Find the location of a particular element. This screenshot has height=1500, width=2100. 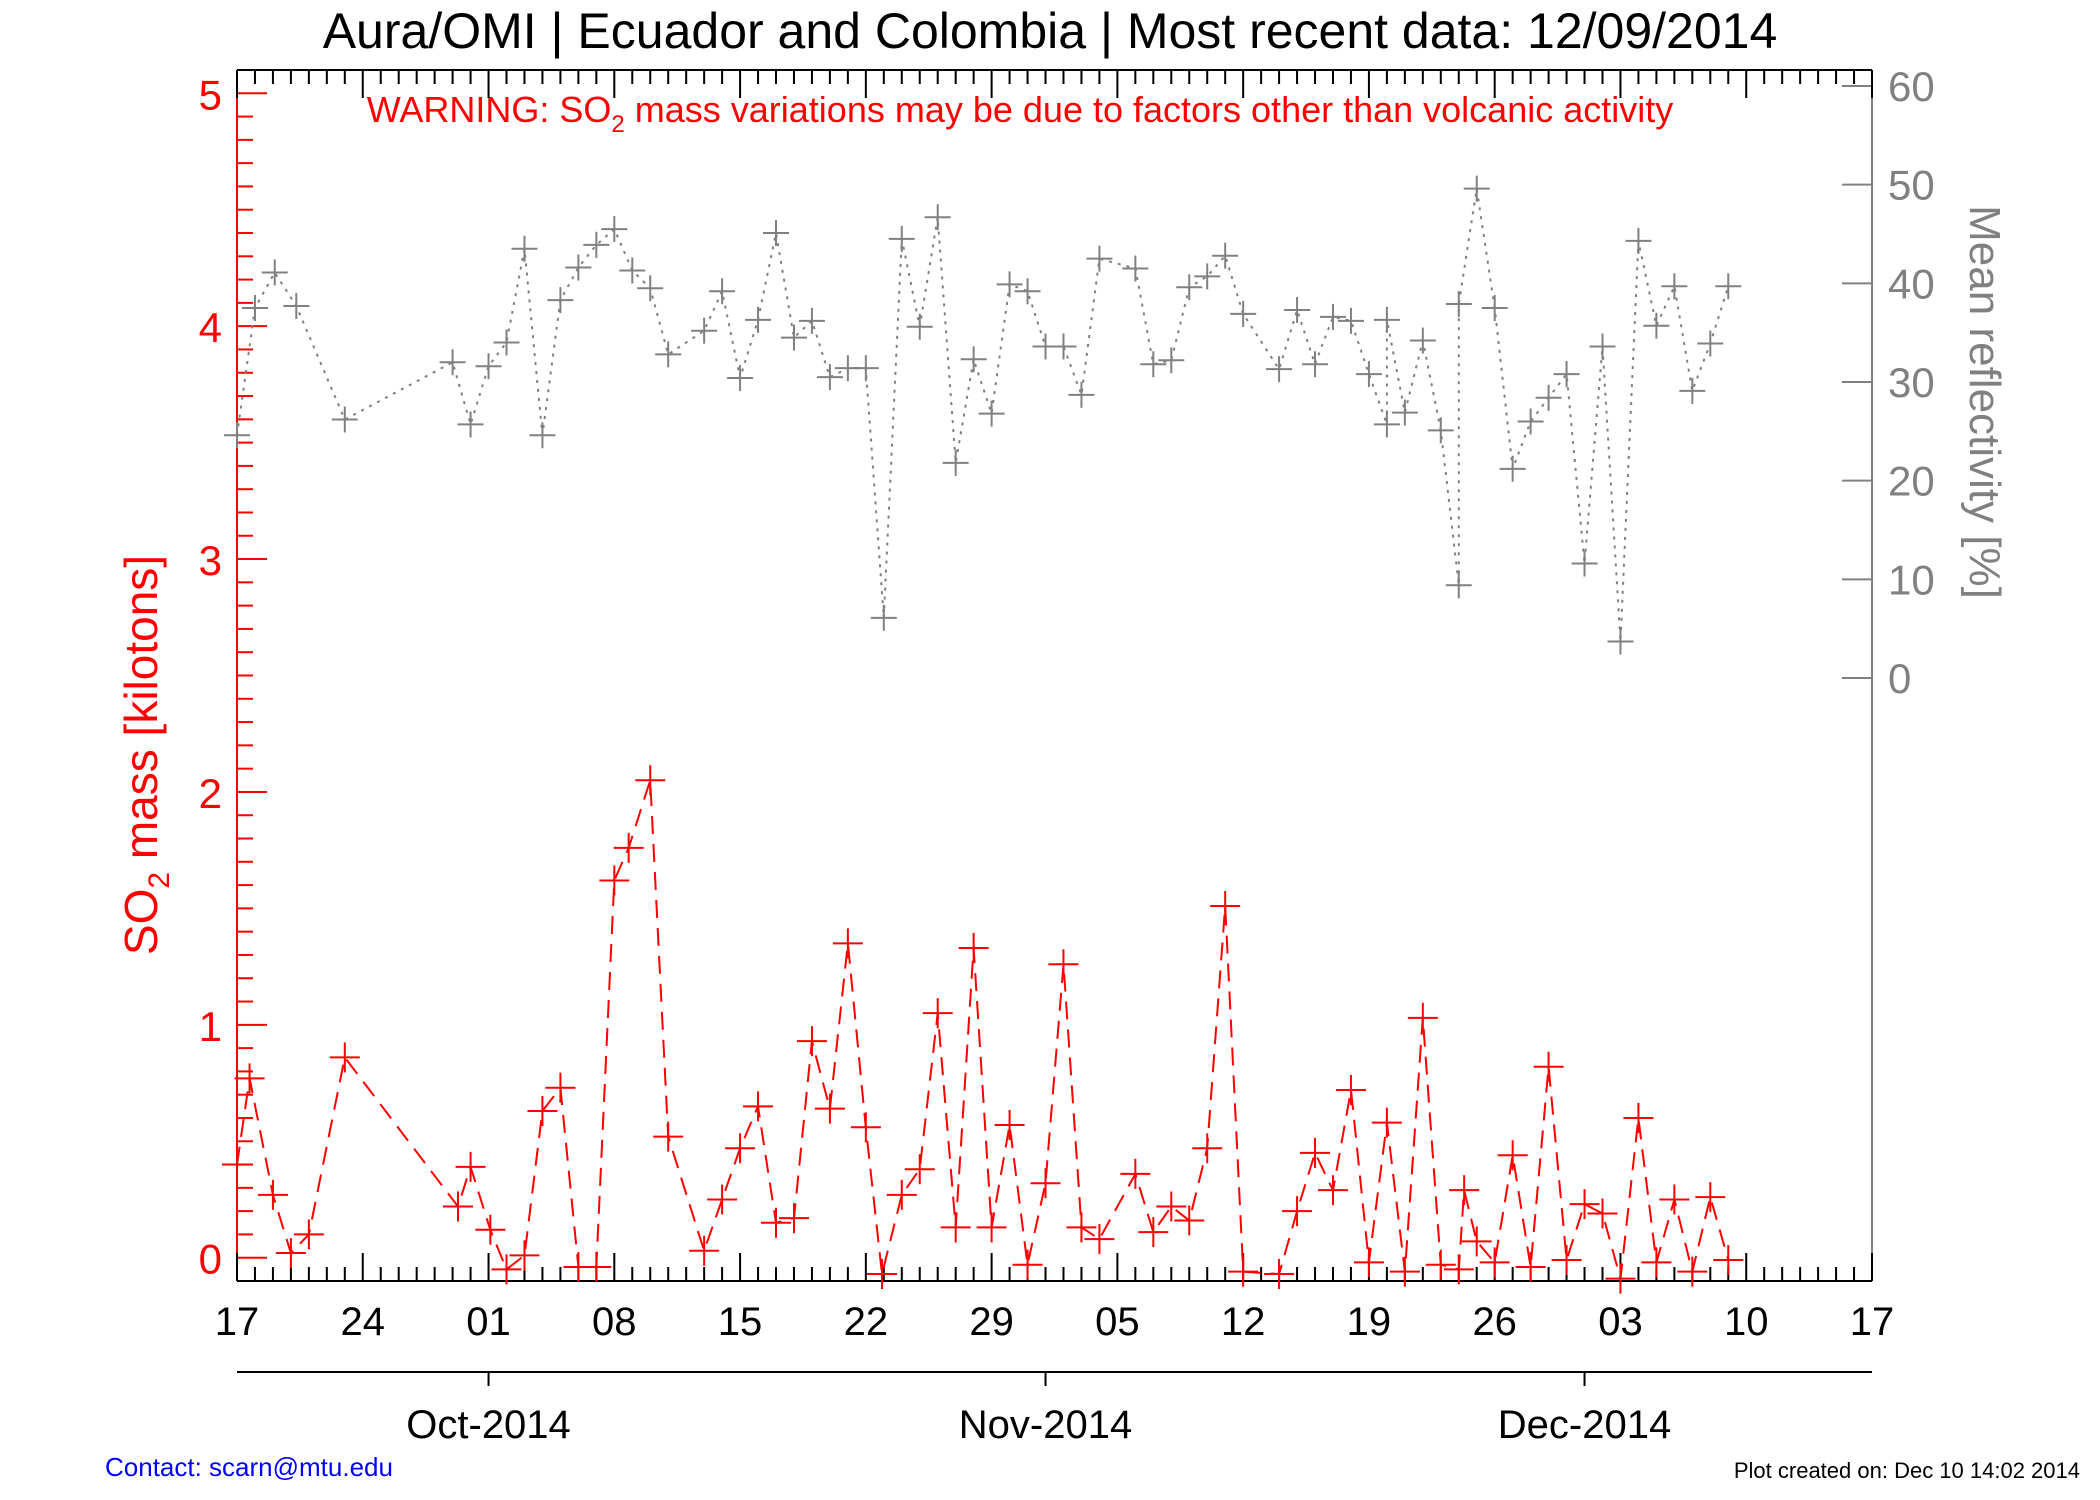

x-tick-label: 15 is located at coordinates (740, 1322).